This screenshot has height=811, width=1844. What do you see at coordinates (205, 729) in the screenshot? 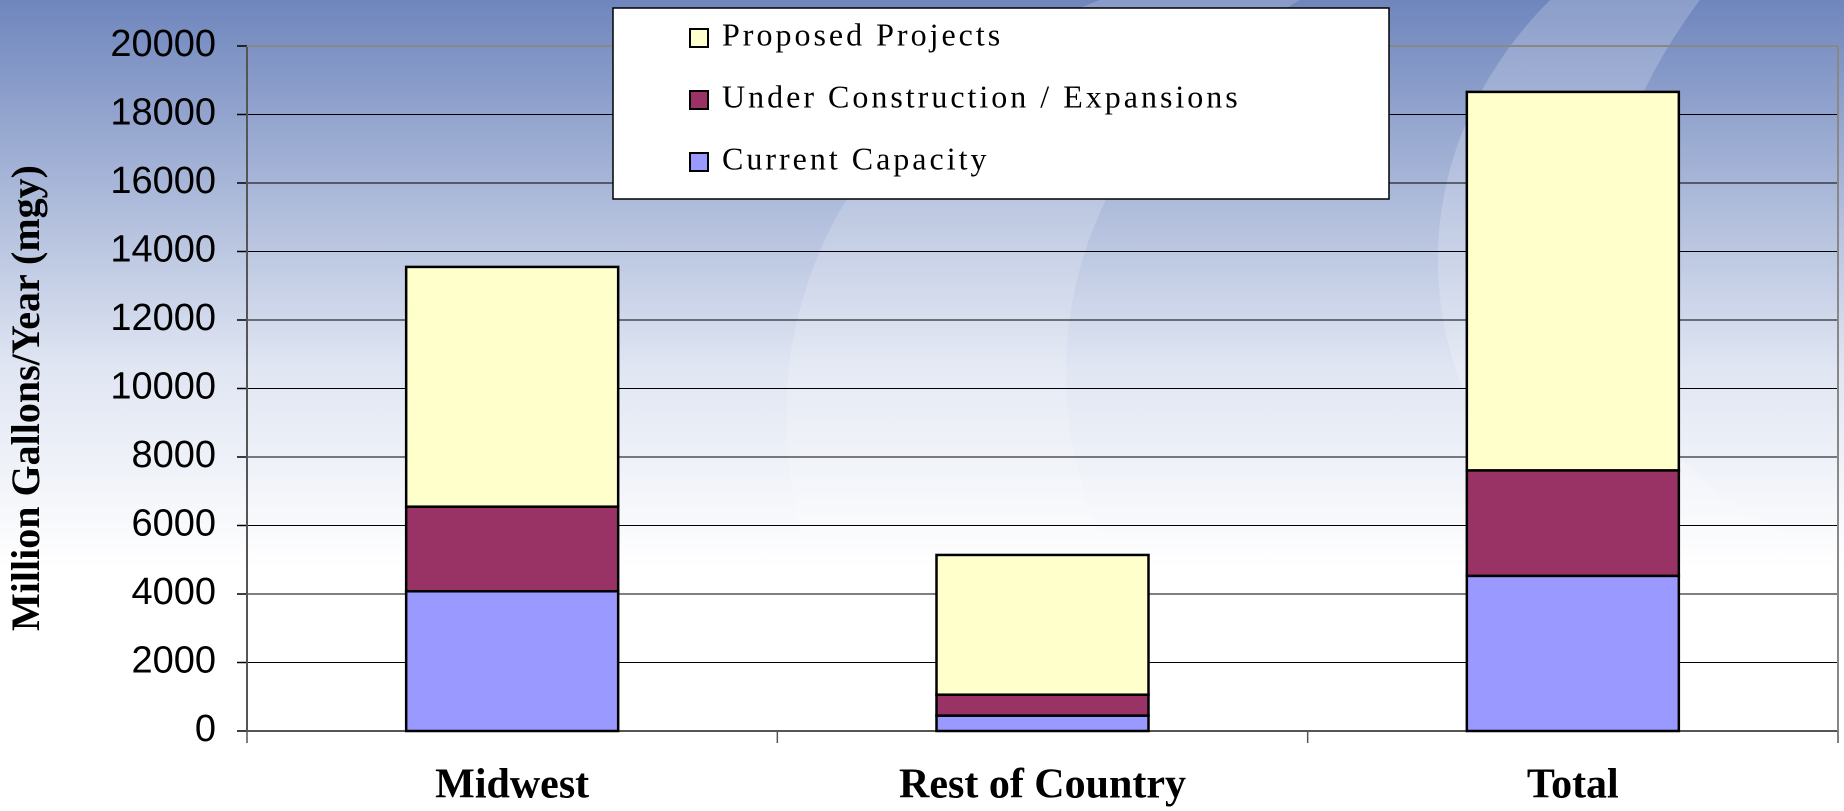
I see `y-tick-label: 0` at bounding box center [205, 729].